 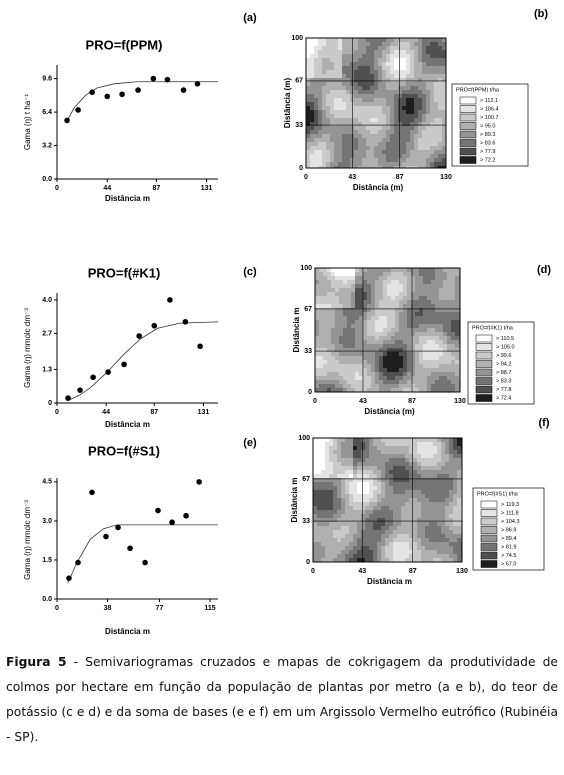 I want to click on y-axis-label: Distância m, so click(x=296, y=330).